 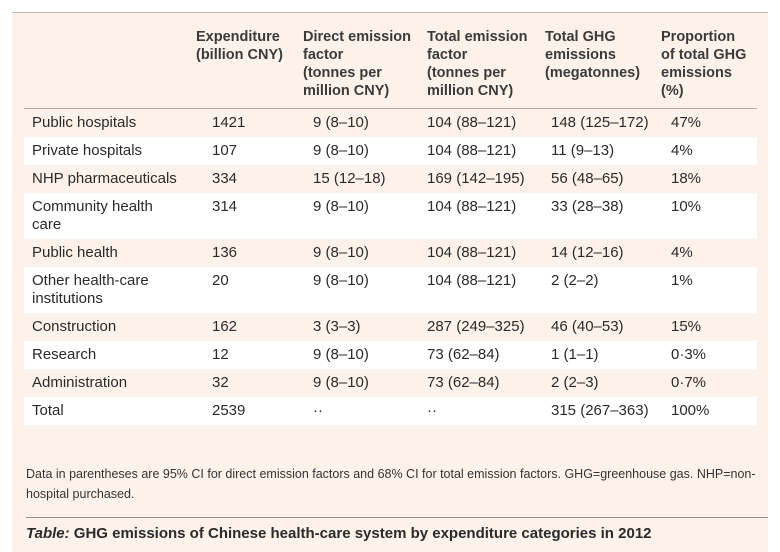 What do you see at coordinates (243, 68) in the screenshot?
I see `header-expenditure: Expenditure (billion CNY)` at bounding box center [243, 68].